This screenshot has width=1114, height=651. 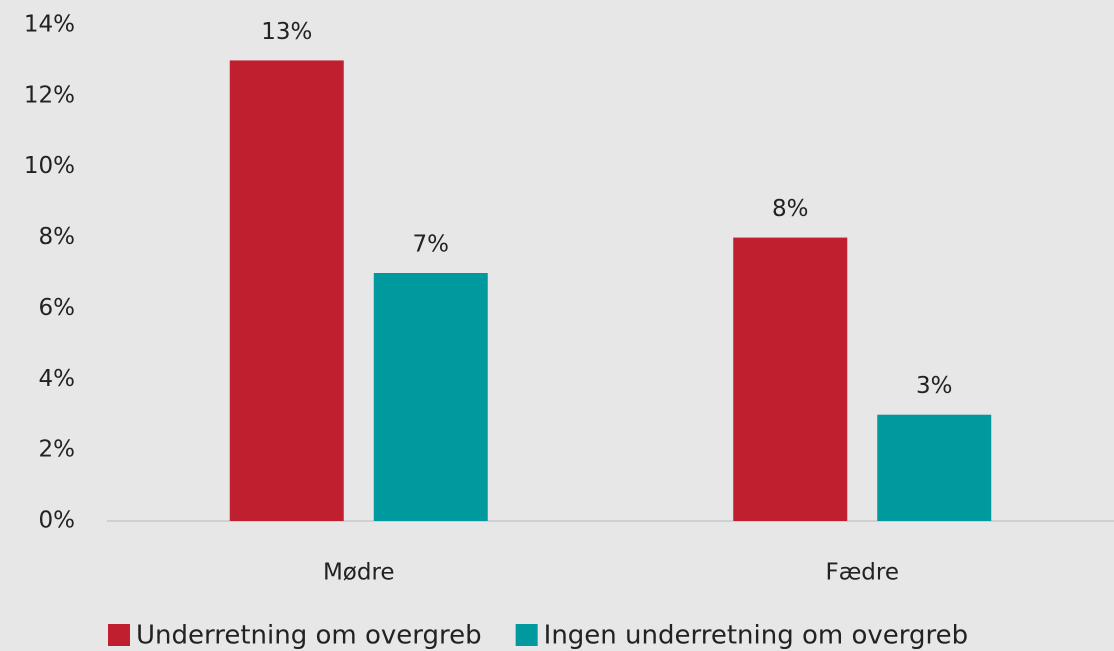 I want to click on x-tick-label: Fædre, so click(x=862, y=573).